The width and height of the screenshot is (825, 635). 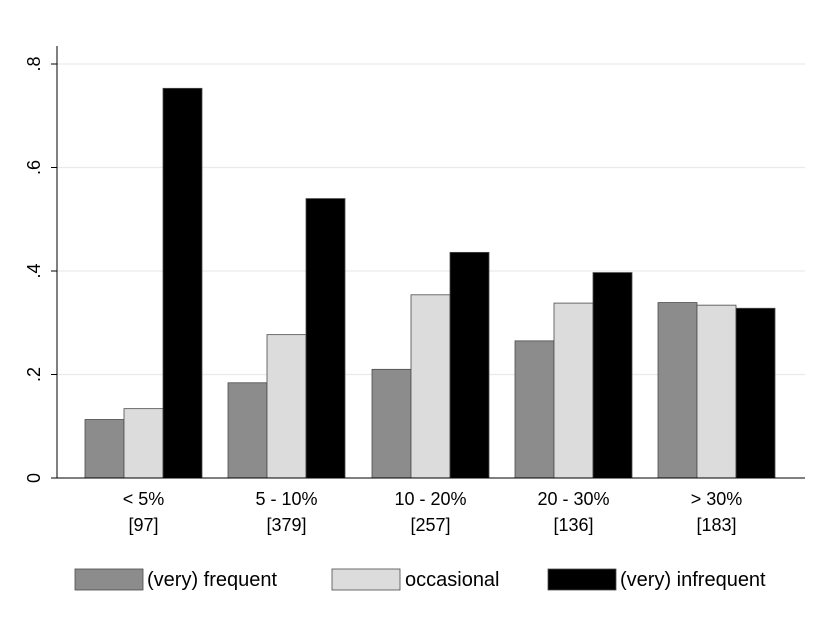 I want to click on x-tick-label: 20 - 30%, so click(x=573, y=499).